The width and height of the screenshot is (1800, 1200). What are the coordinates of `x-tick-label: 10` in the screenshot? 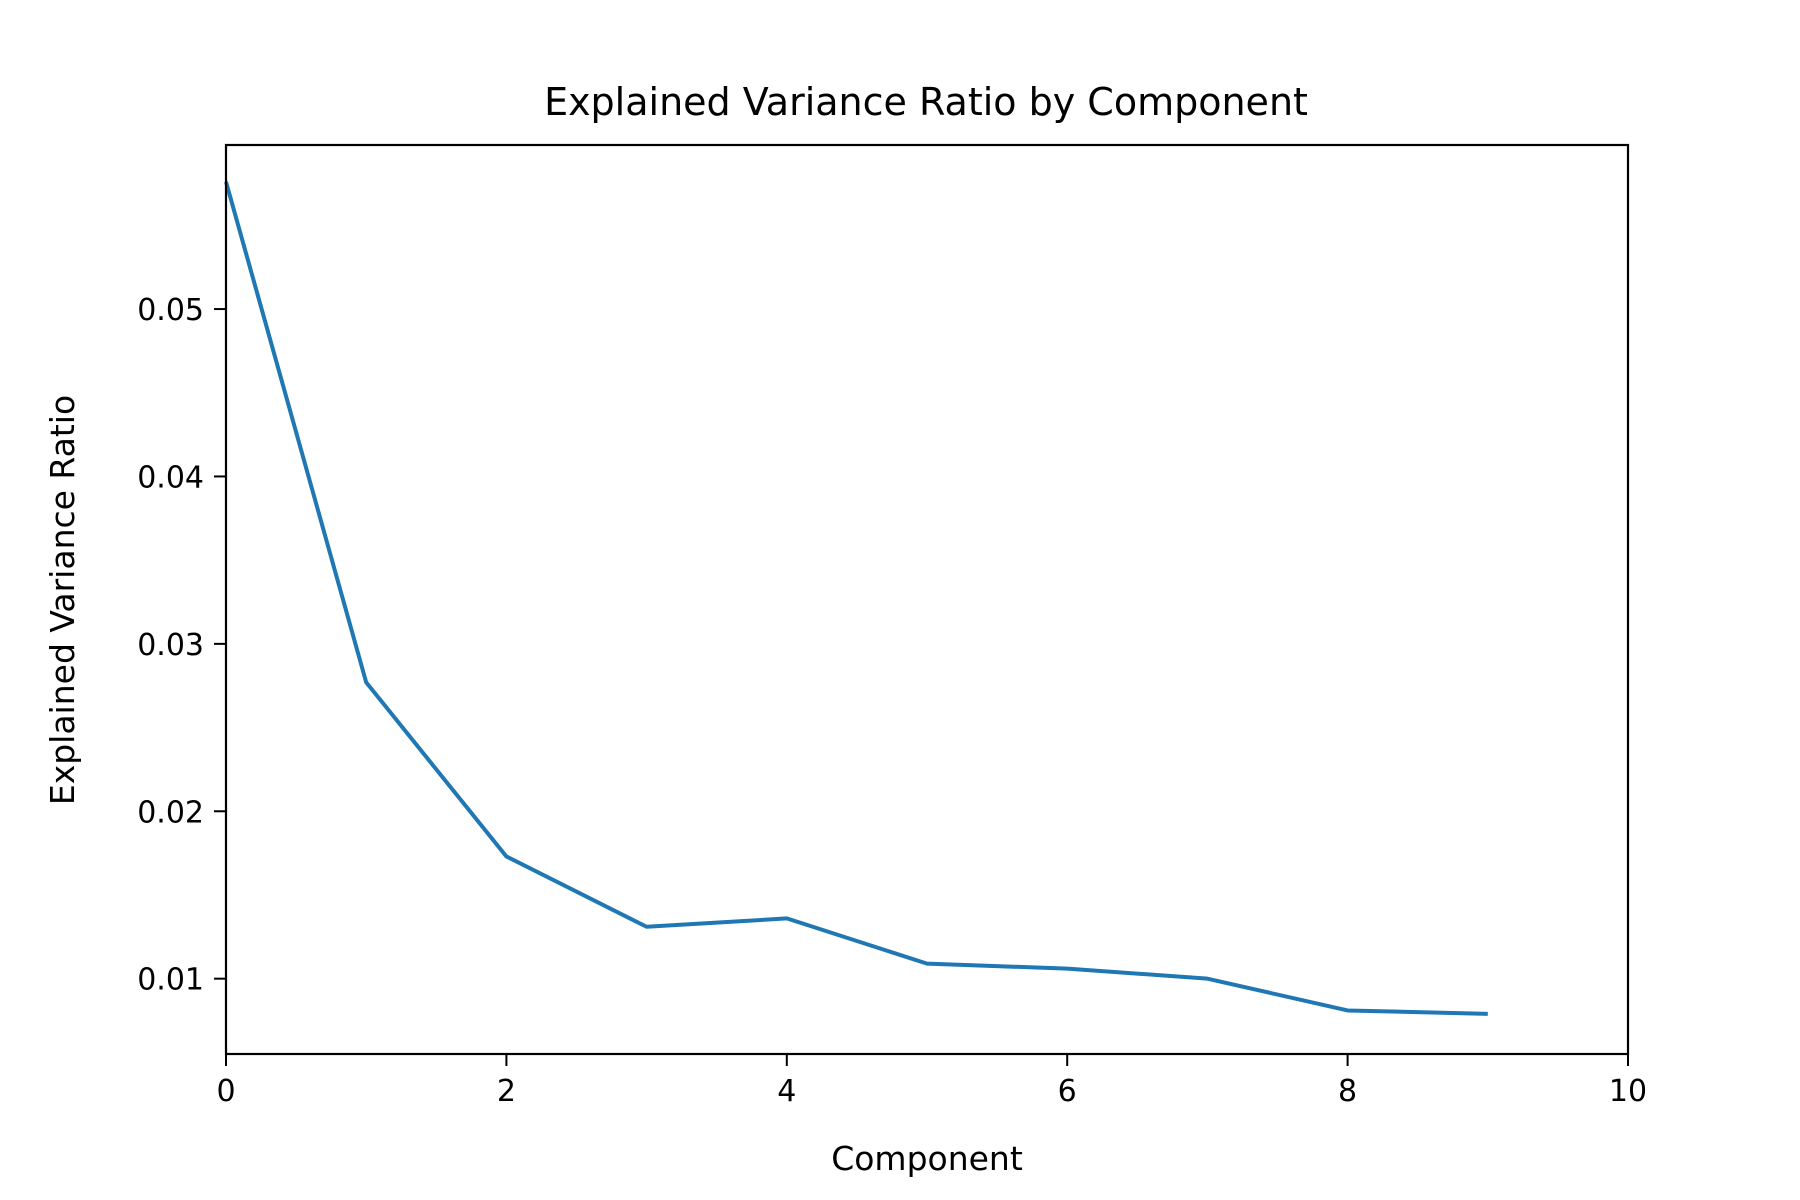 It's located at (1628, 1091).